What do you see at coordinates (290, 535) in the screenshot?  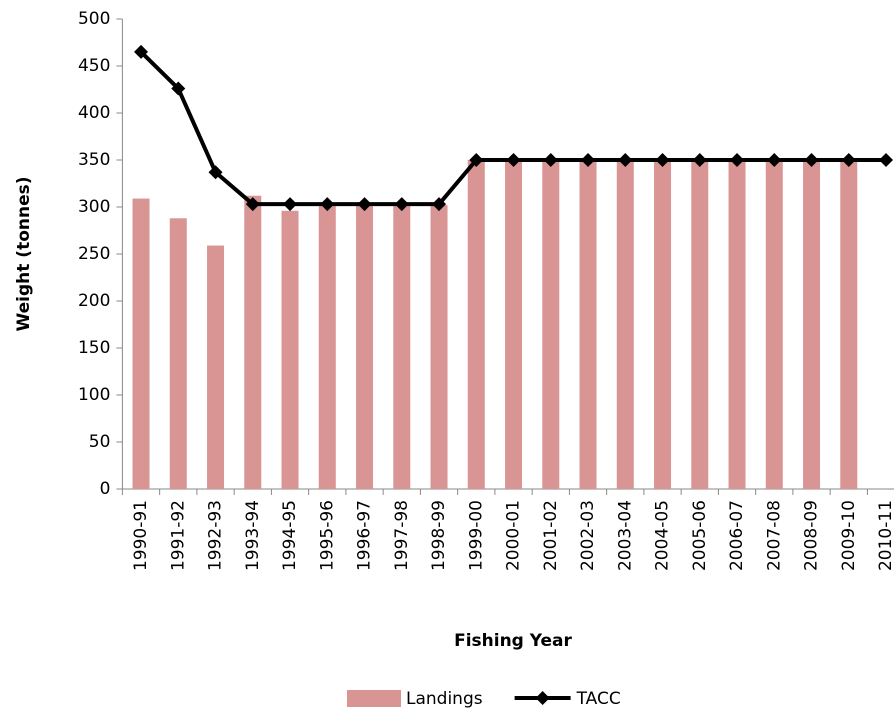 I see `x-tick-label: 1994-95` at bounding box center [290, 535].